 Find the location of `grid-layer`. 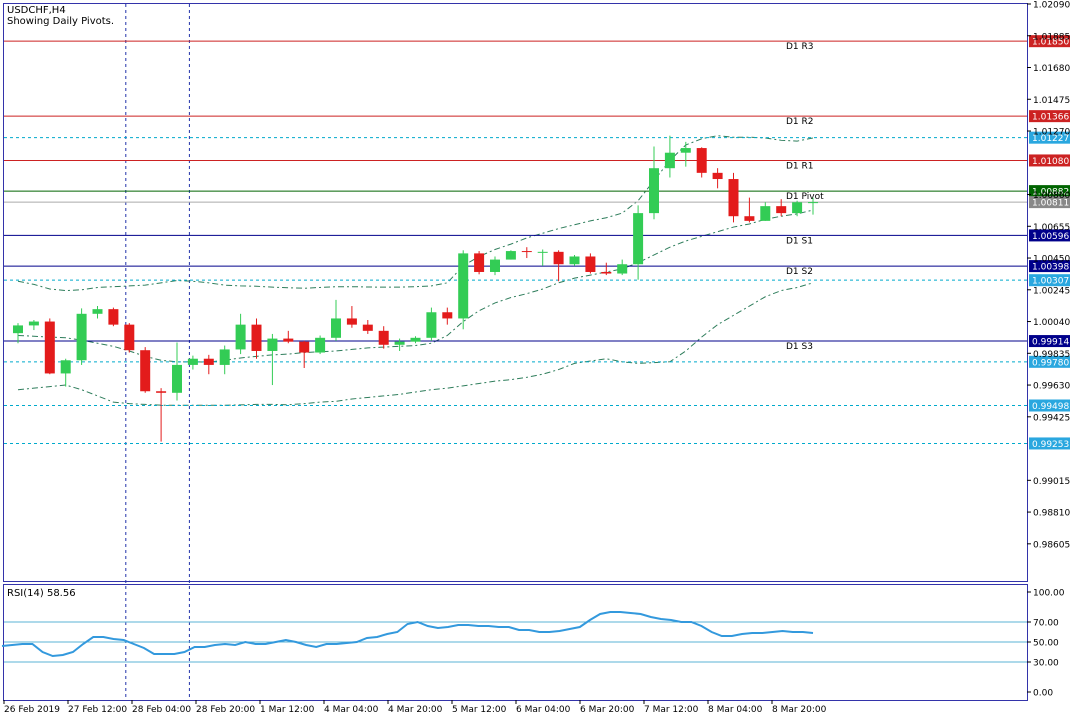

grid-layer is located at coordinates (157, 352).